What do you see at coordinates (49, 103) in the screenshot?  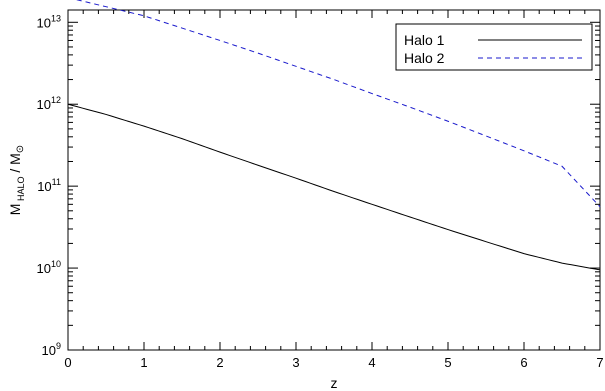 I see `y-tick-label: 1012` at bounding box center [49, 103].